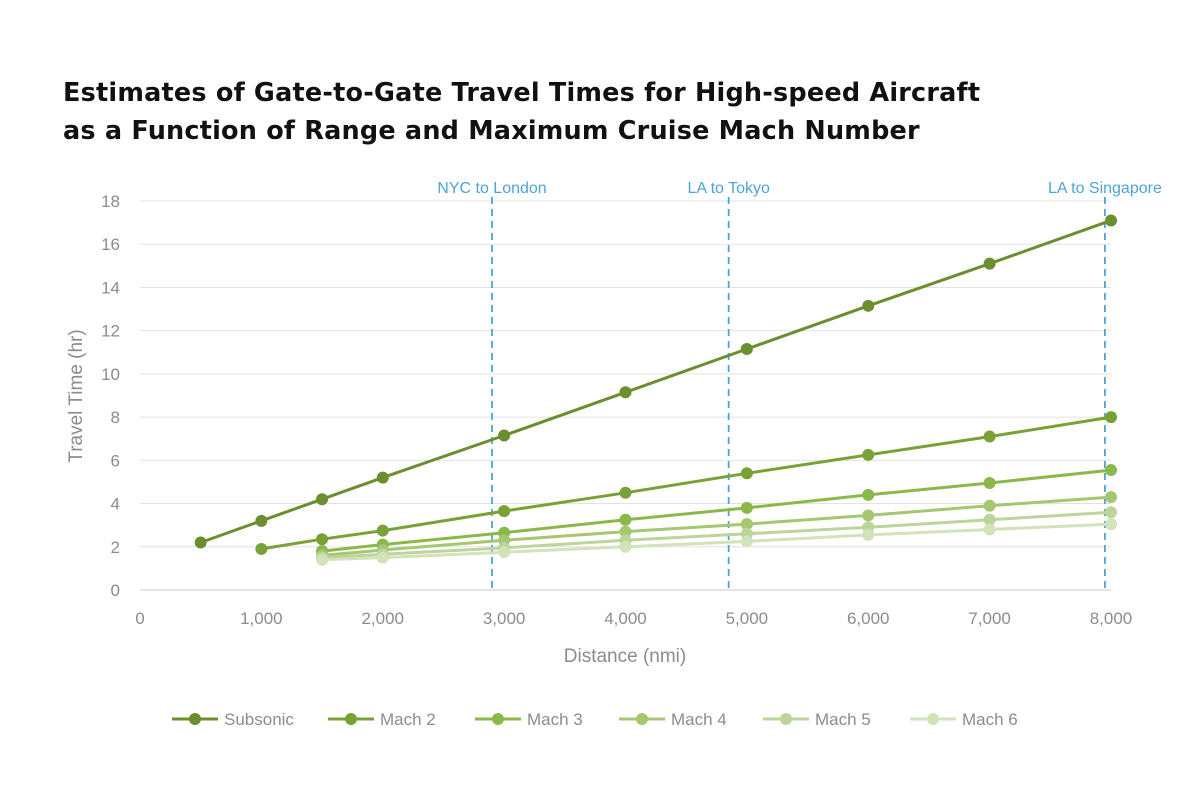  What do you see at coordinates (595, 719) in the screenshot?
I see `legend: Subsonic Mach 2 Mach 3 Mach 4 Mach 5 Mach 6` at bounding box center [595, 719].